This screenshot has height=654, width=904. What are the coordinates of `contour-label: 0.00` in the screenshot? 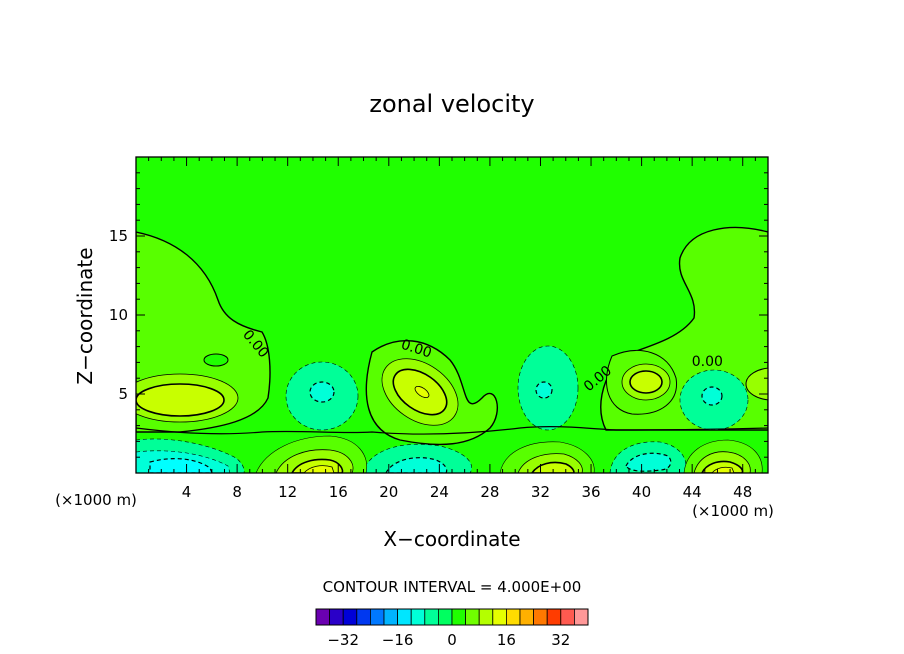 It's located at (707, 362).